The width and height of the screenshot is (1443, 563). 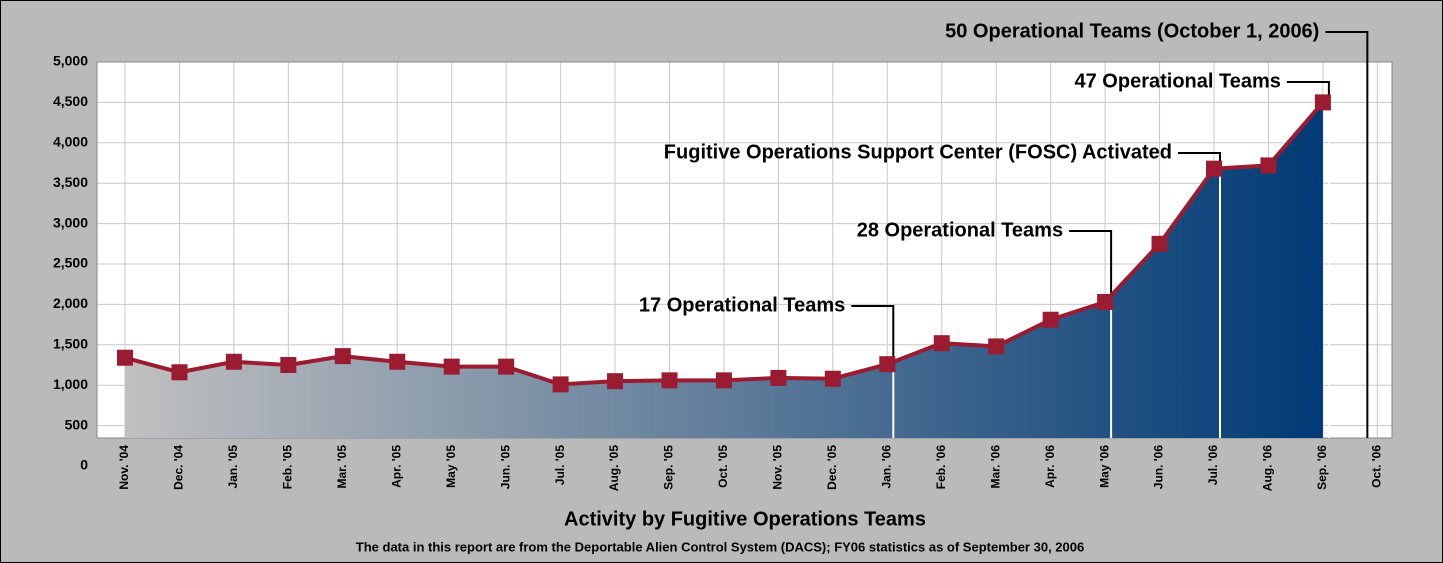 I want to click on y-tick-label: 1,500, so click(x=70, y=344).